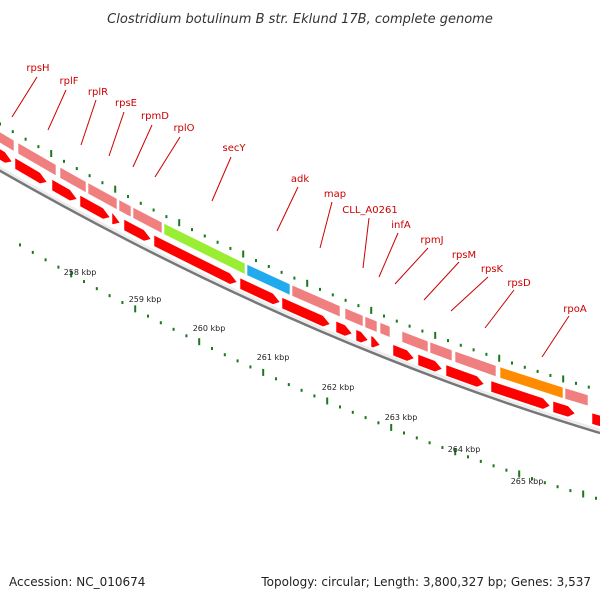 The height and width of the screenshot is (600, 600). Describe the element at coordinates (63, 103) in the screenshot. I see `gene-label-rplF: rplF` at that location.